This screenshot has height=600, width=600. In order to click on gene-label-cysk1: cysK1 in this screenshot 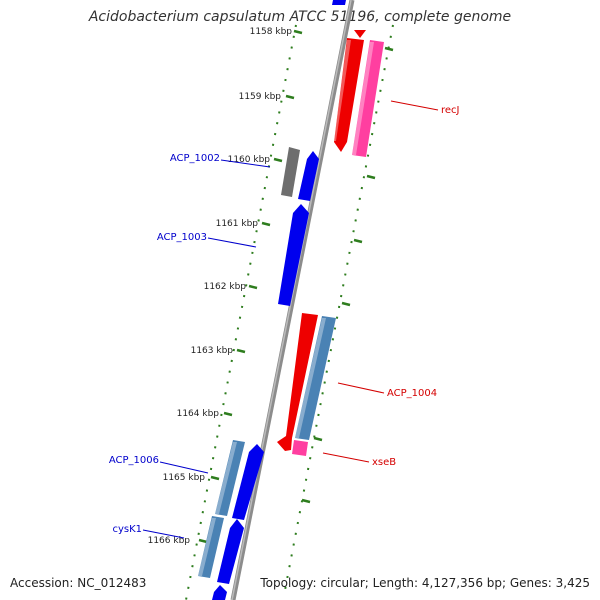, I will do `click(127, 529)`.